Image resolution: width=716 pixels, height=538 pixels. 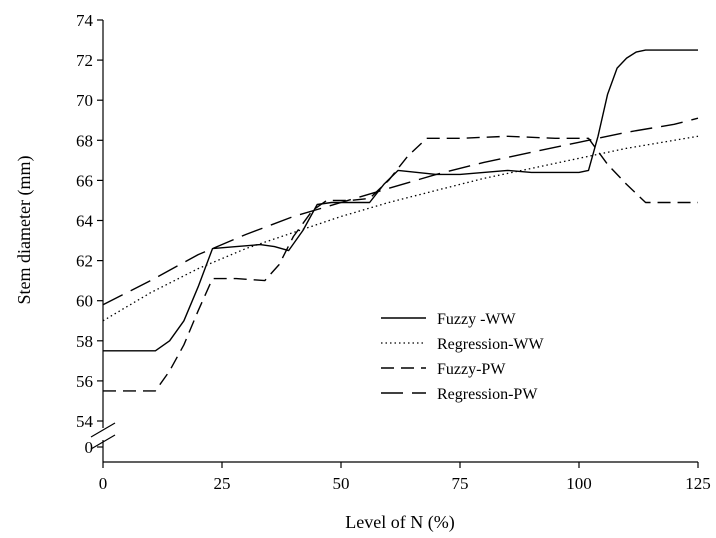 What do you see at coordinates (84, 140) in the screenshot?
I see `y-tick-label: 68` at bounding box center [84, 140].